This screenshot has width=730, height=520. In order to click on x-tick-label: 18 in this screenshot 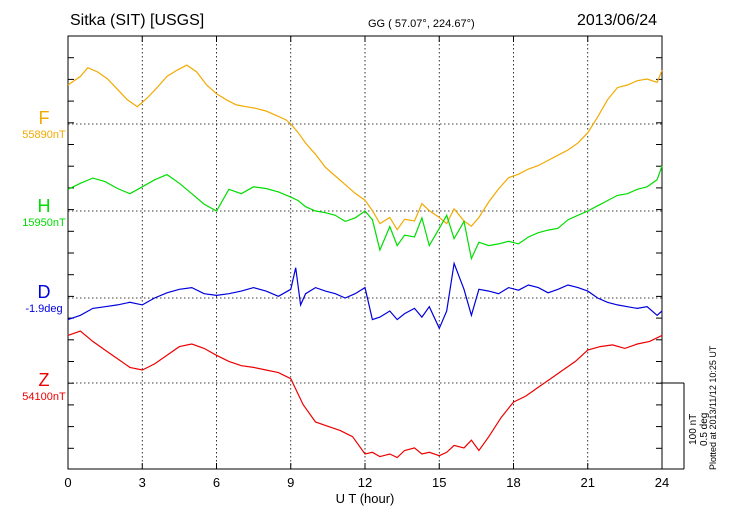, I will do `click(513, 482)`.